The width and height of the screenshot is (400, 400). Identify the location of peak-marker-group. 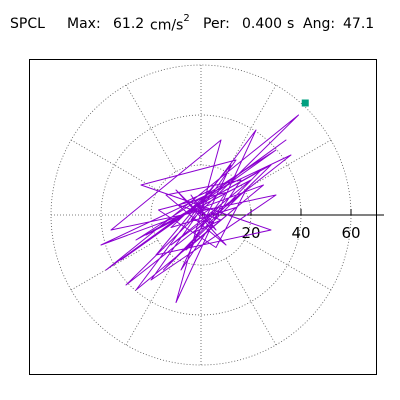
(305, 103).